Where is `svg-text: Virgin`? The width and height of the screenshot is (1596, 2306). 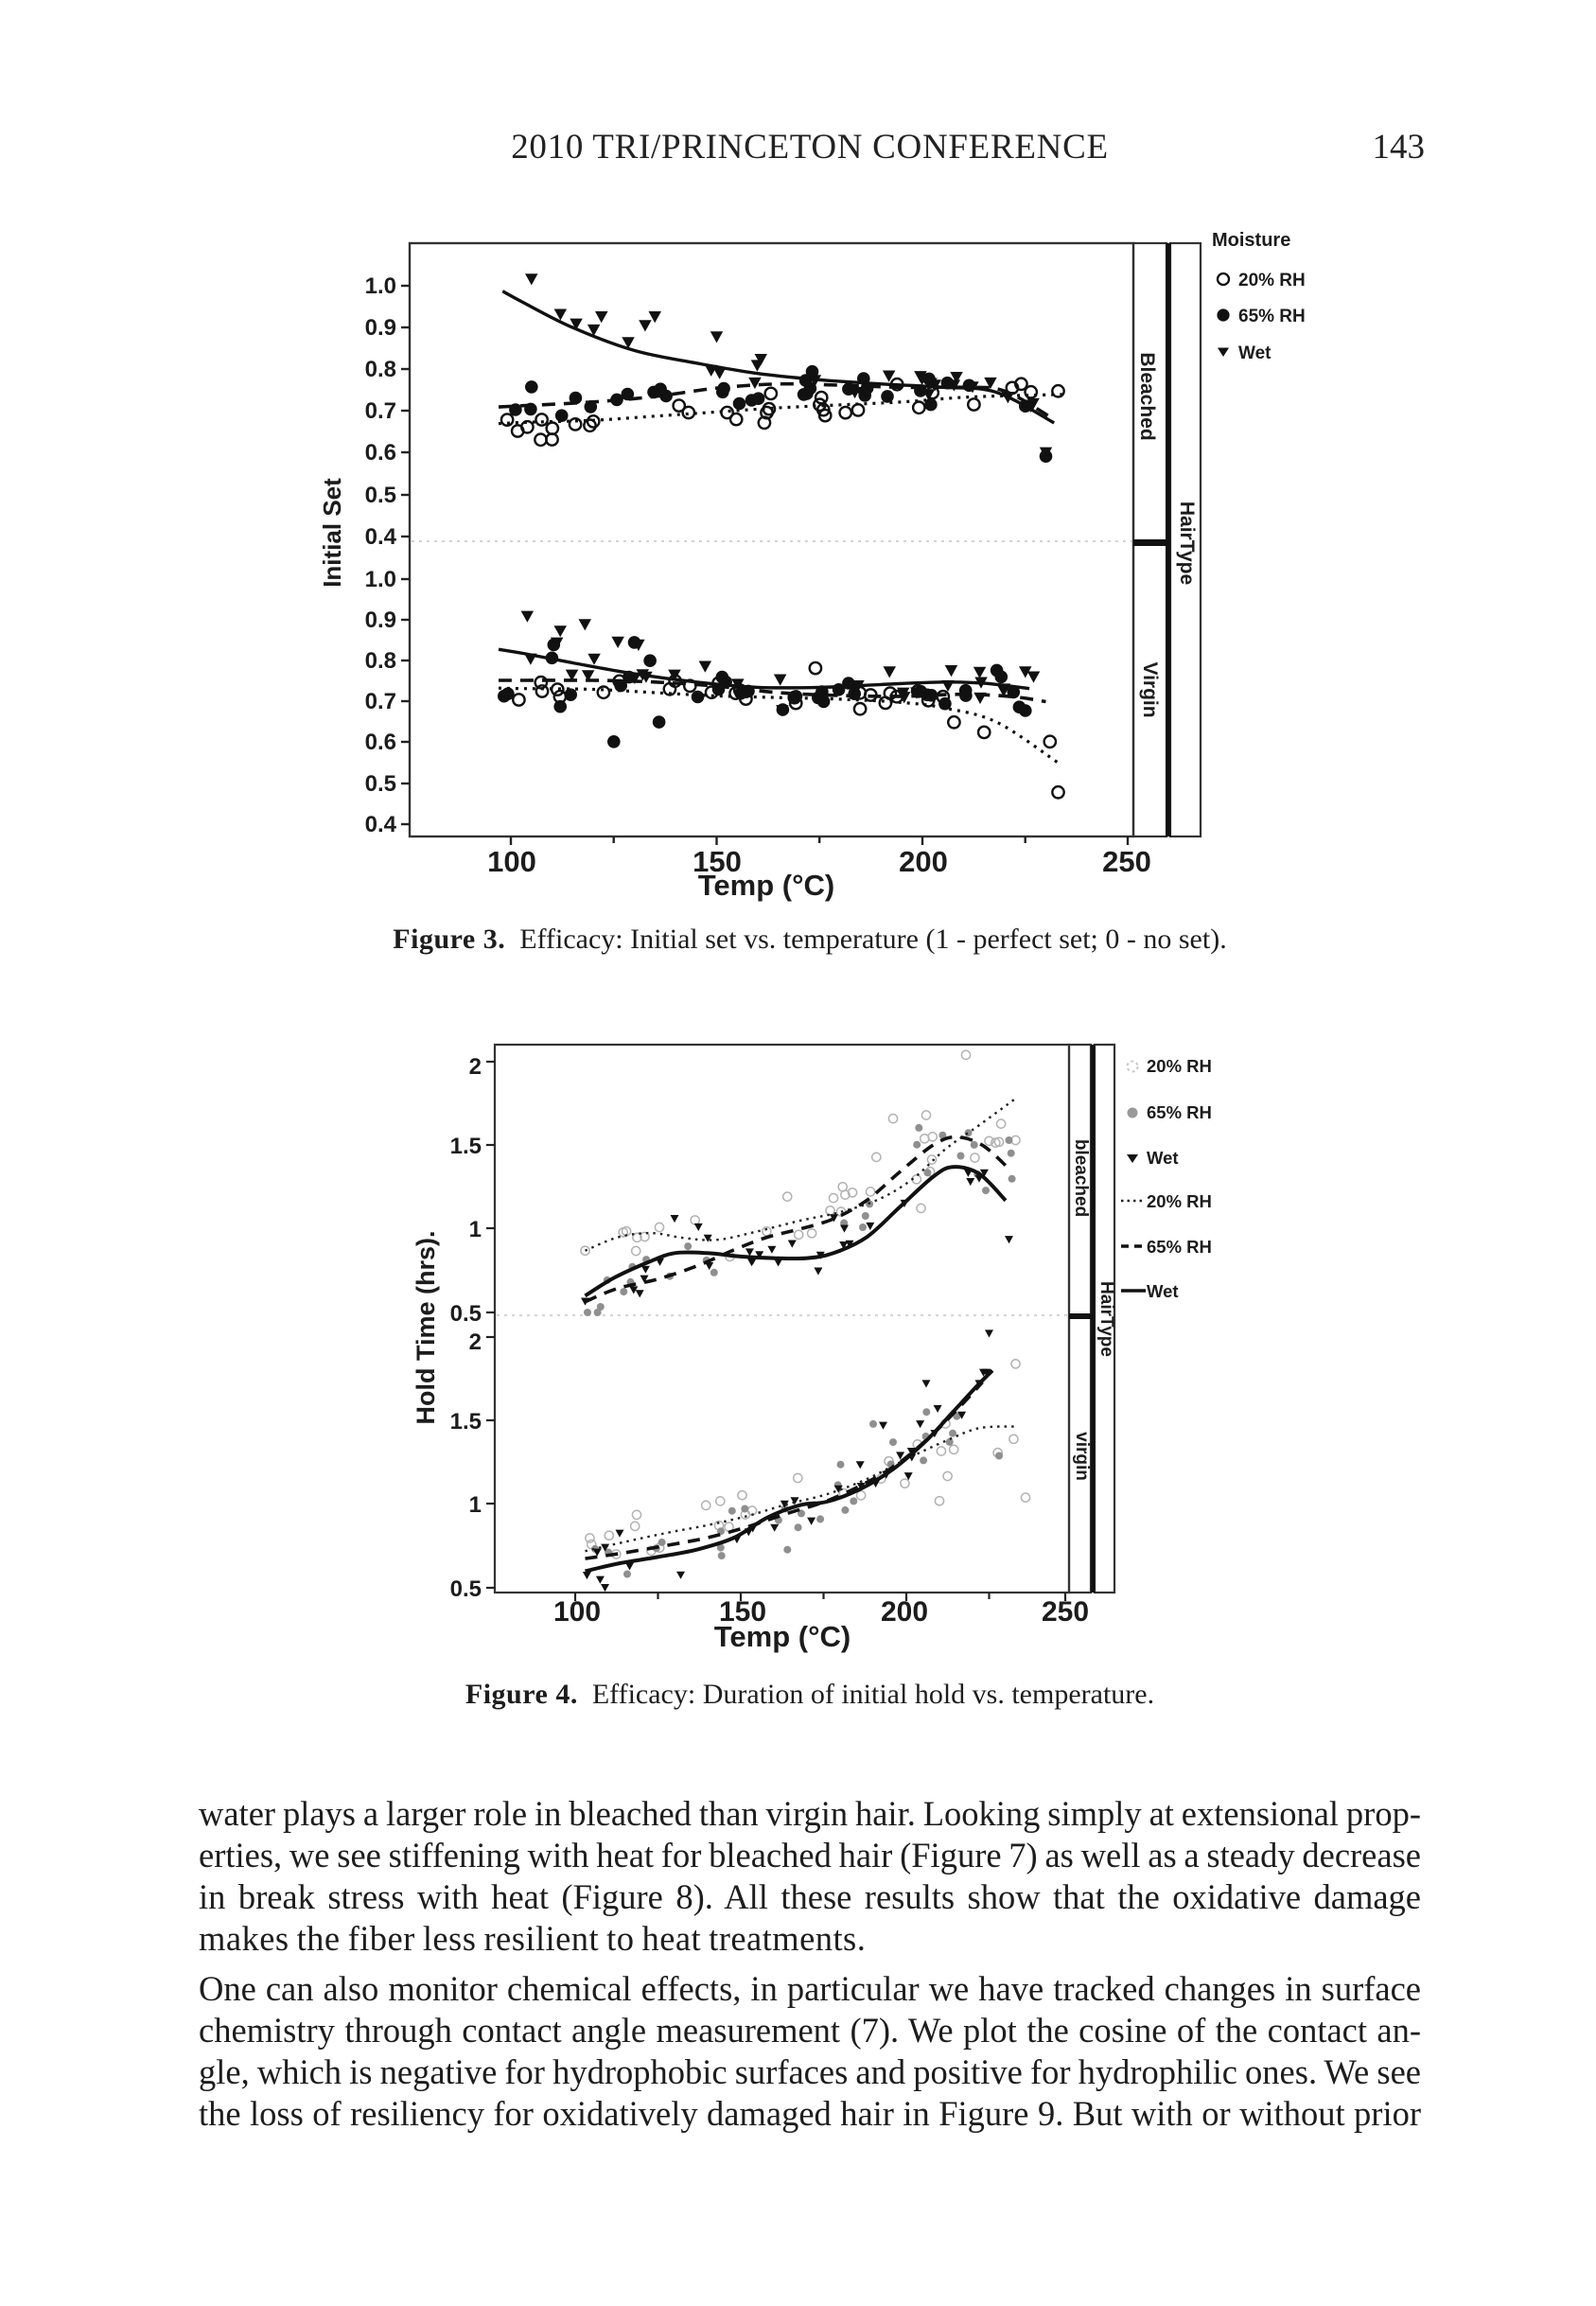
svg-text: Virgin is located at coordinates (1150, 689).